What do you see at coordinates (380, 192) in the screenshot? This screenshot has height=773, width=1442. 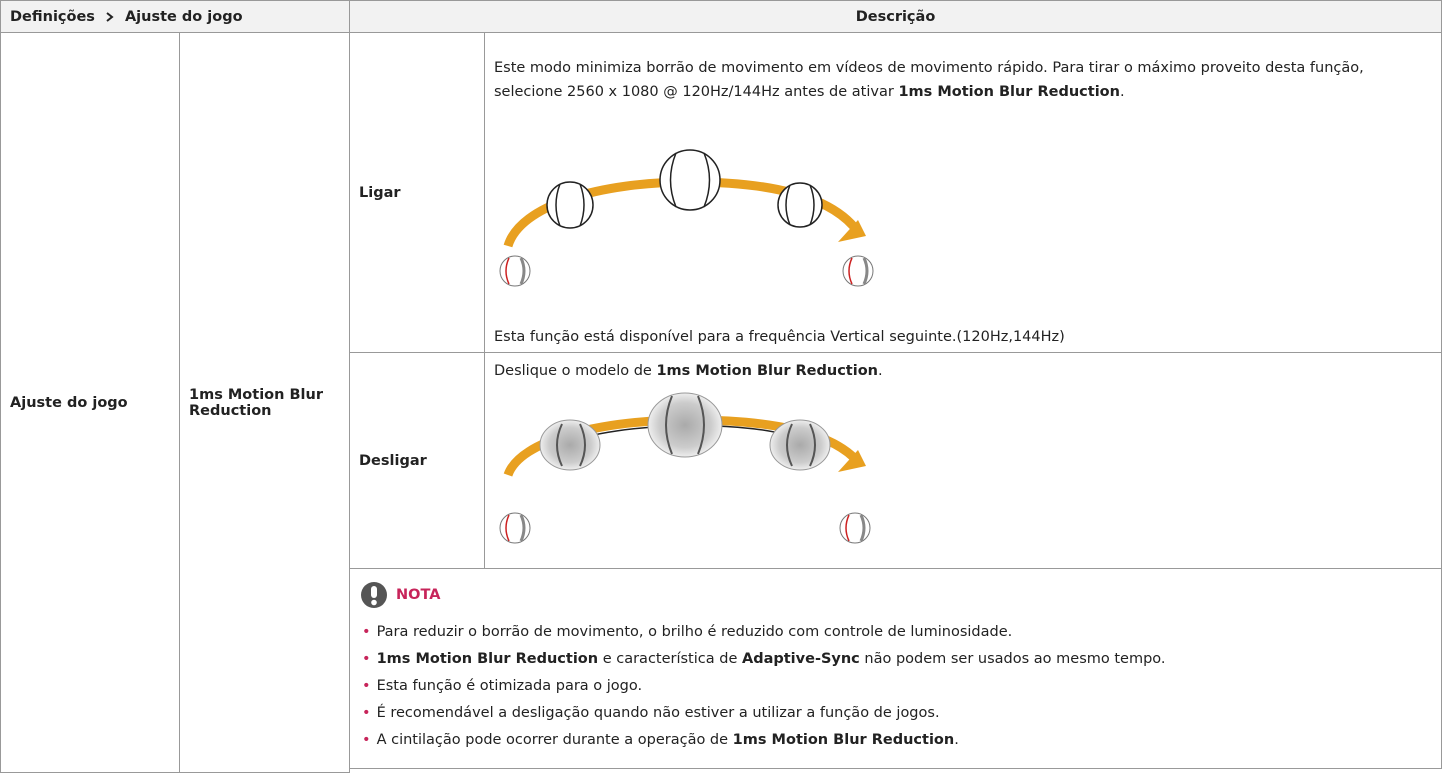 I see `row-label: Ligar` at bounding box center [380, 192].